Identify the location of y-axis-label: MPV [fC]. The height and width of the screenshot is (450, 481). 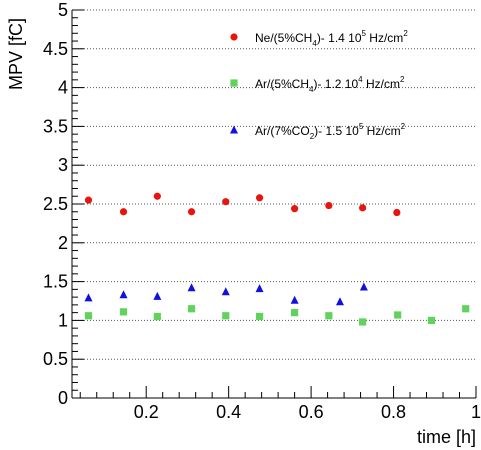
(16, 54).